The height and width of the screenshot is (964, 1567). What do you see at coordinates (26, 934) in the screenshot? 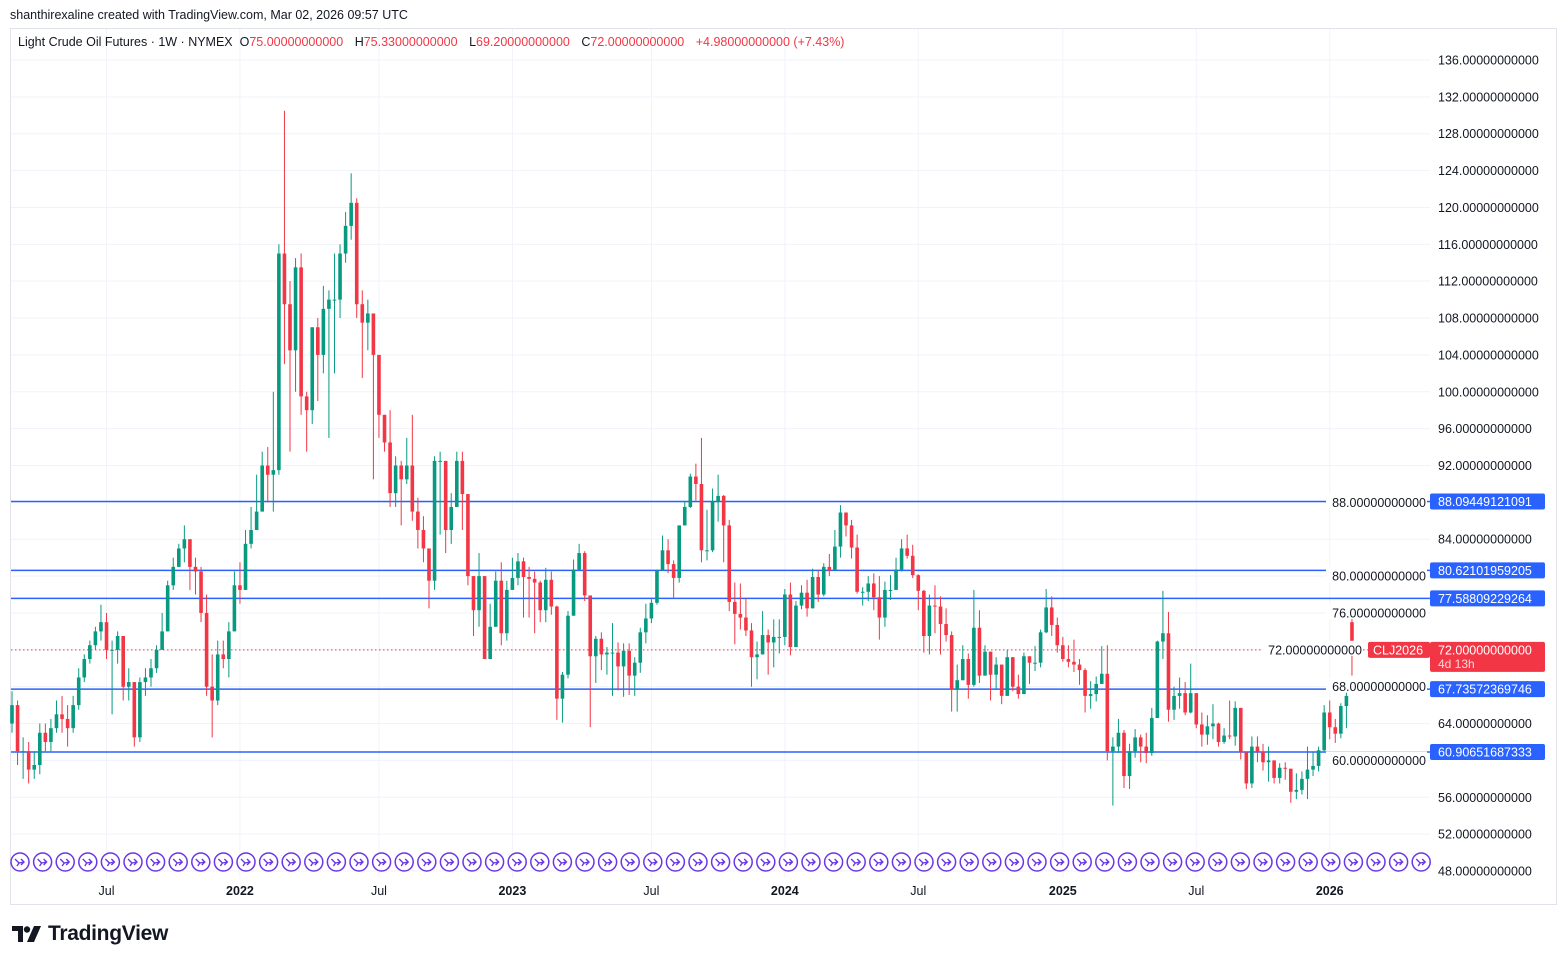
I see `tradingview-logo-icon` at bounding box center [26, 934].